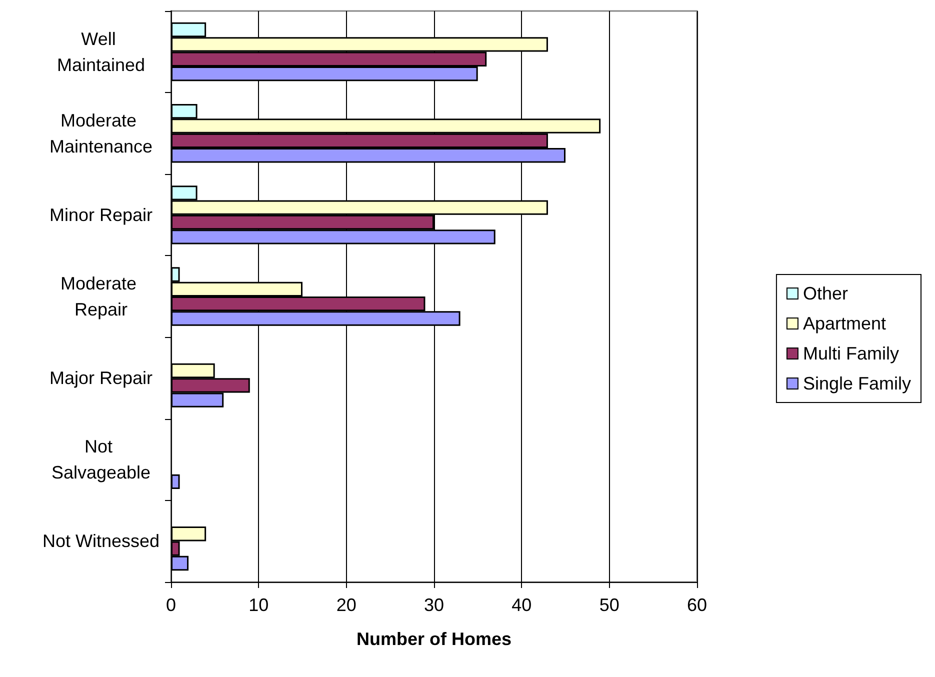 The width and height of the screenshot is (935, 677). What do you see at coordinates (101, 378) in the screenshot?
I see `y-tick-label: Major Repair` at bounding box center [101, 378].